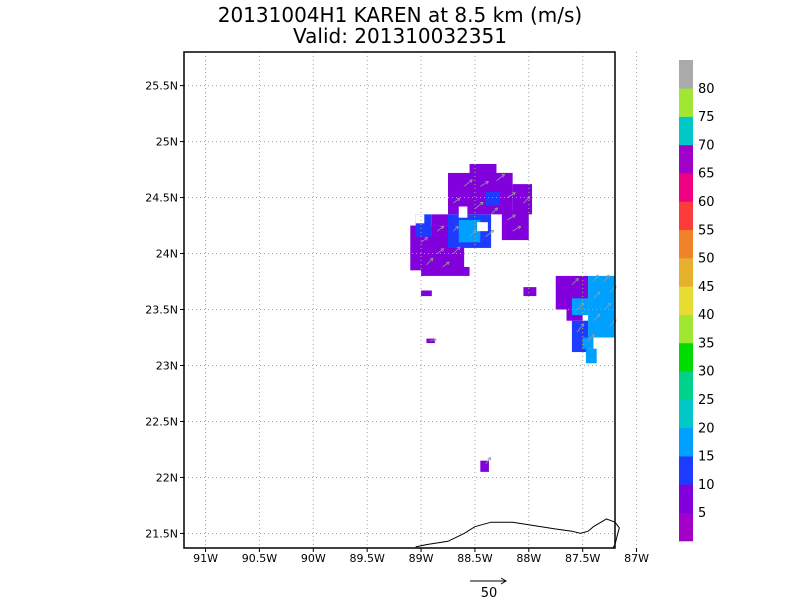 This screenshot has width=800, height=600. Describe the element at coordinates (503, 581) in the screenshot. I see `reference-vector-arrowhead` at that location.